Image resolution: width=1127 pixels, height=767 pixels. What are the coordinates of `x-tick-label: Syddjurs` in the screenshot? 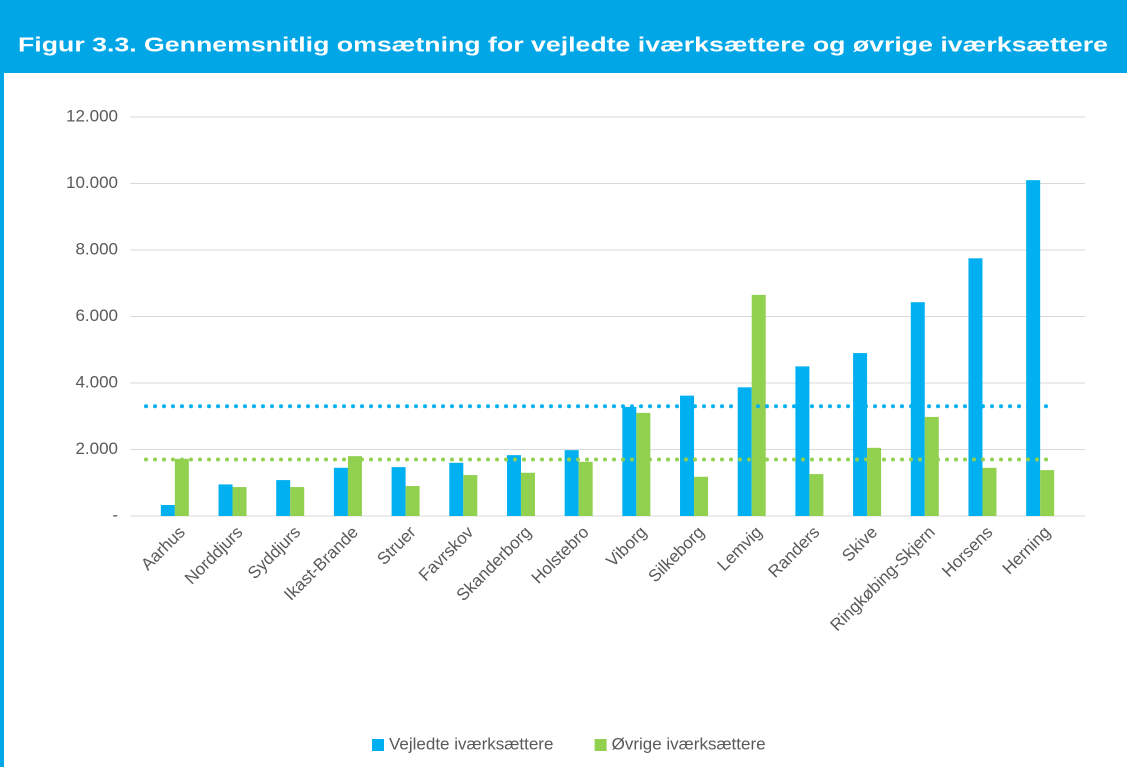 It's located at (274, 553).